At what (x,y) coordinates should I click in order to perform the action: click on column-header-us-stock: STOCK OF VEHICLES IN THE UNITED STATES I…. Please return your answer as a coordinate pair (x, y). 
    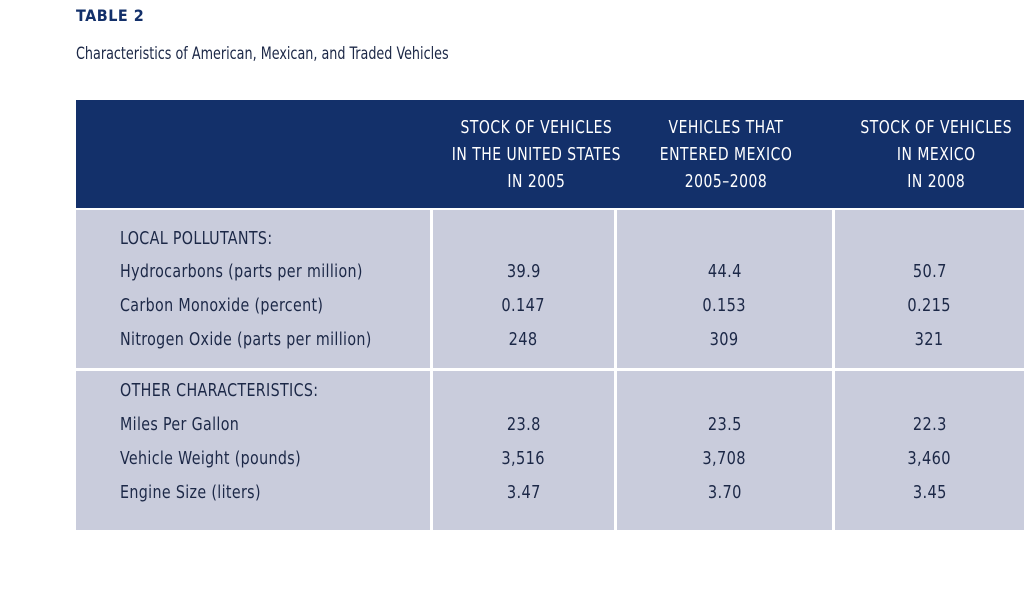
    Looking at the image, I should click on (536, 154).